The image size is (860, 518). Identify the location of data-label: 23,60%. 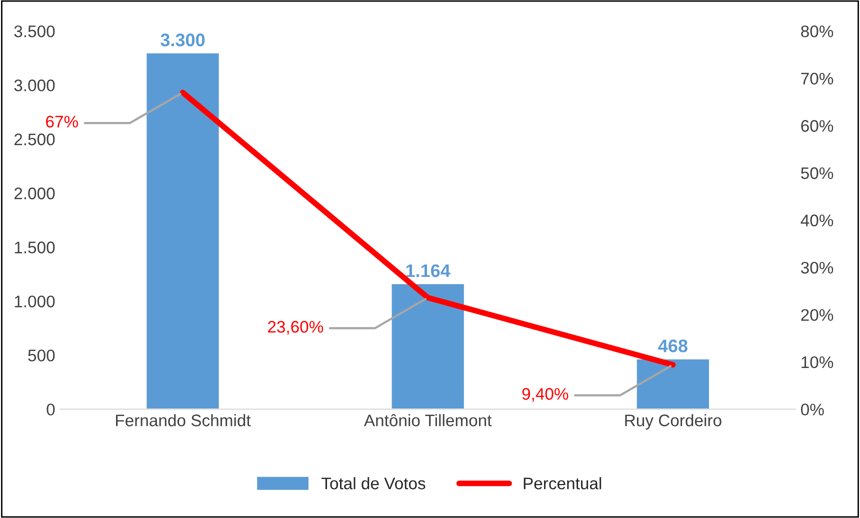
(296, 327).